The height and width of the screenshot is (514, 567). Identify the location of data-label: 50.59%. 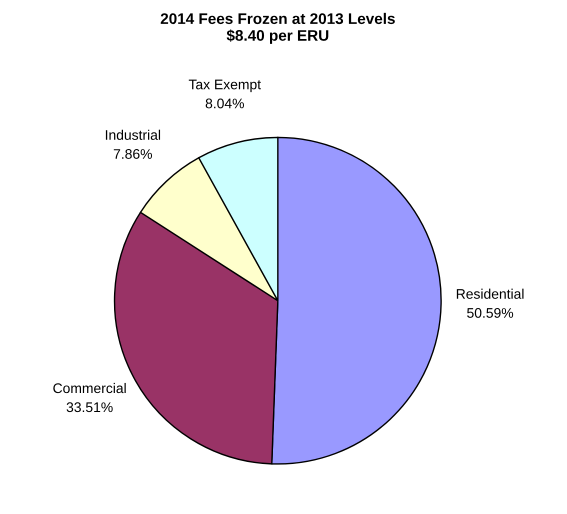
(490, 313).